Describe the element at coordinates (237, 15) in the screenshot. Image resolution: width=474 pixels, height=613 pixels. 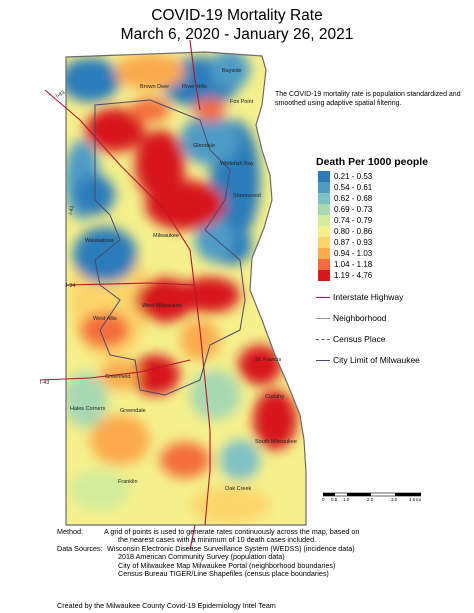
I see `map-title: COVID-19 Mortality Rate` at that location.